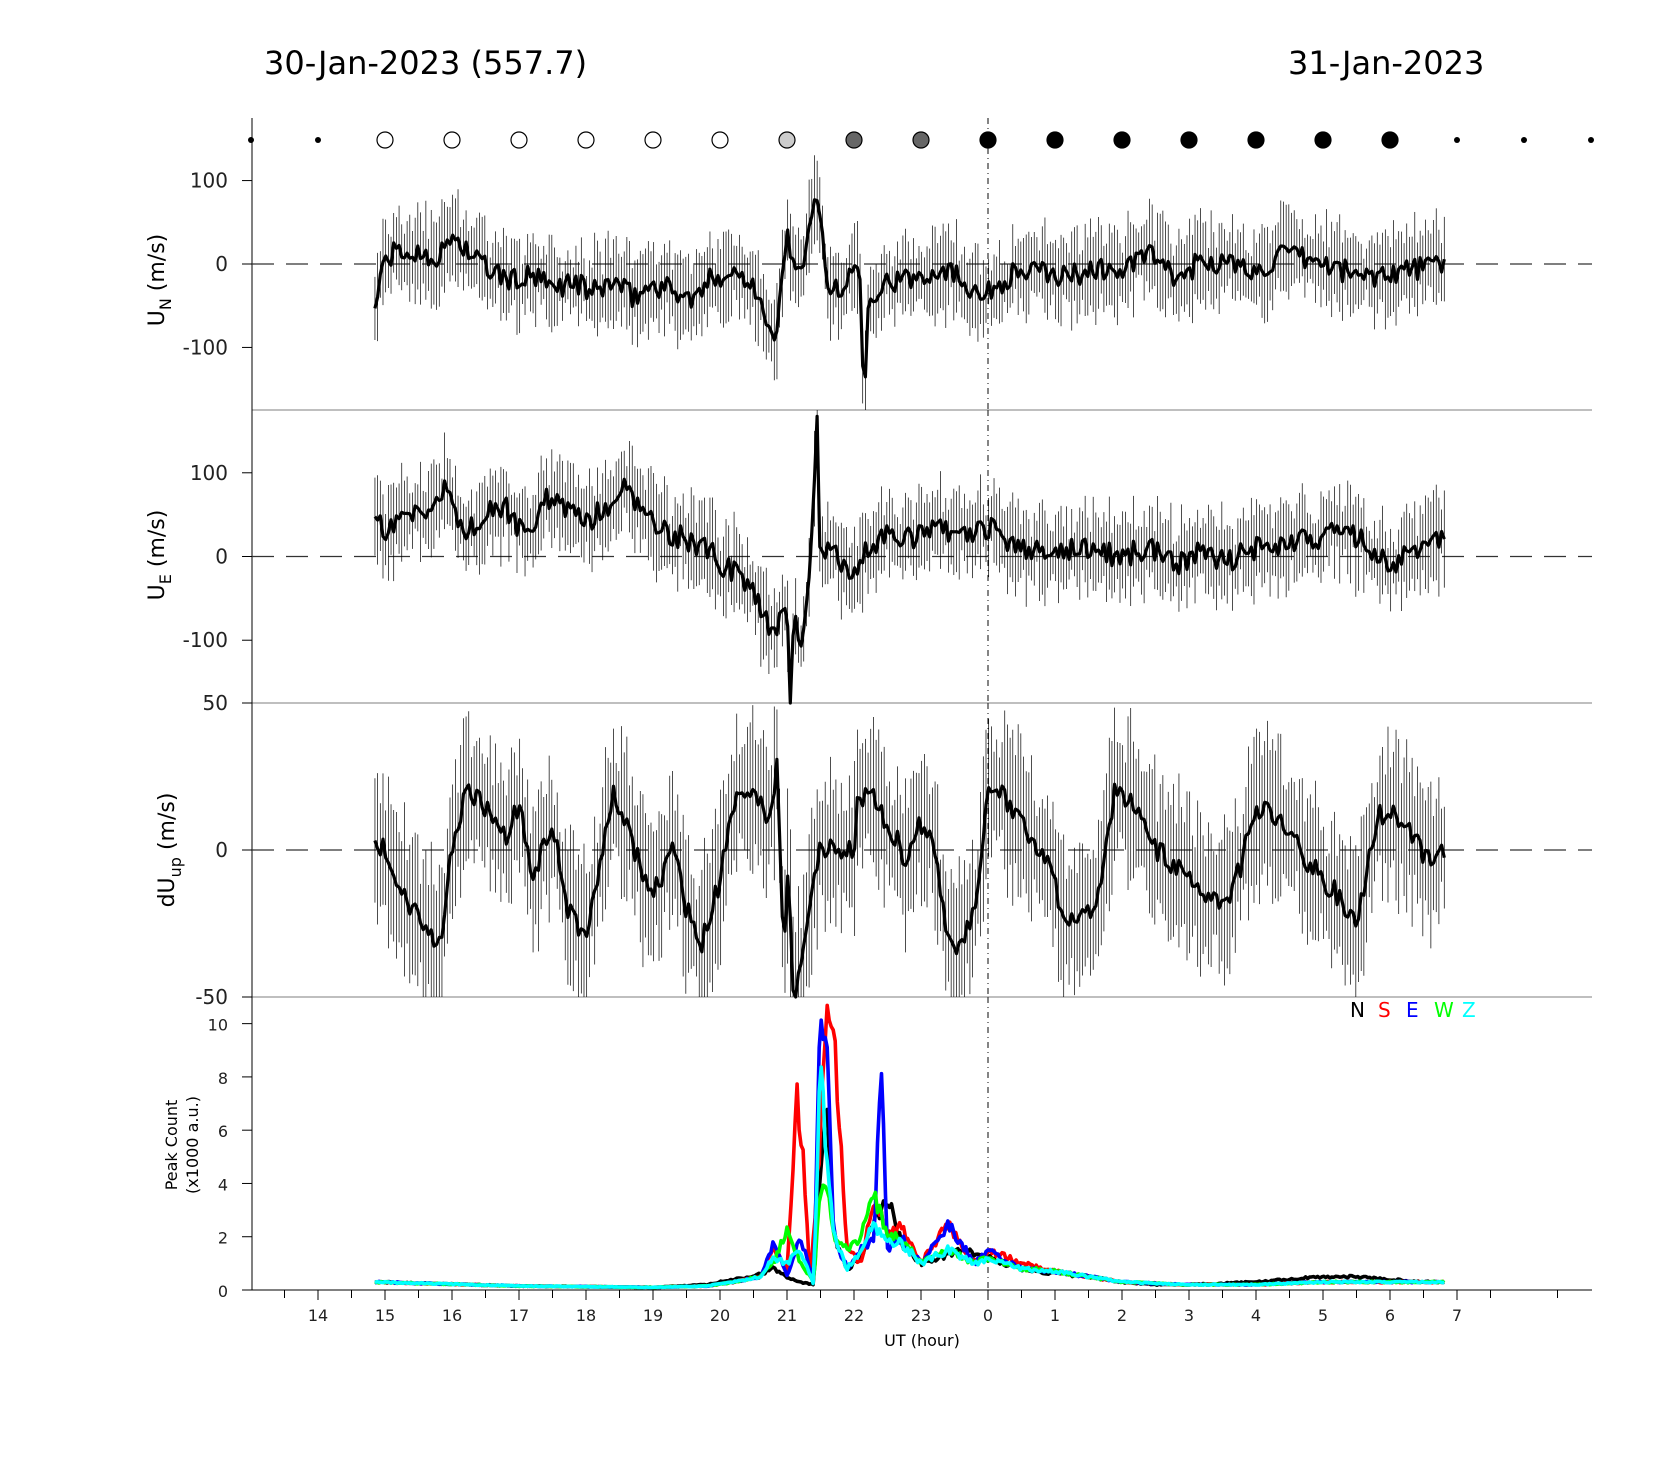  Describe the element at coordinates (426, 63) in the screenshot. I see `left-date-title: 30-Jan-2023 (557.7)` at that location.